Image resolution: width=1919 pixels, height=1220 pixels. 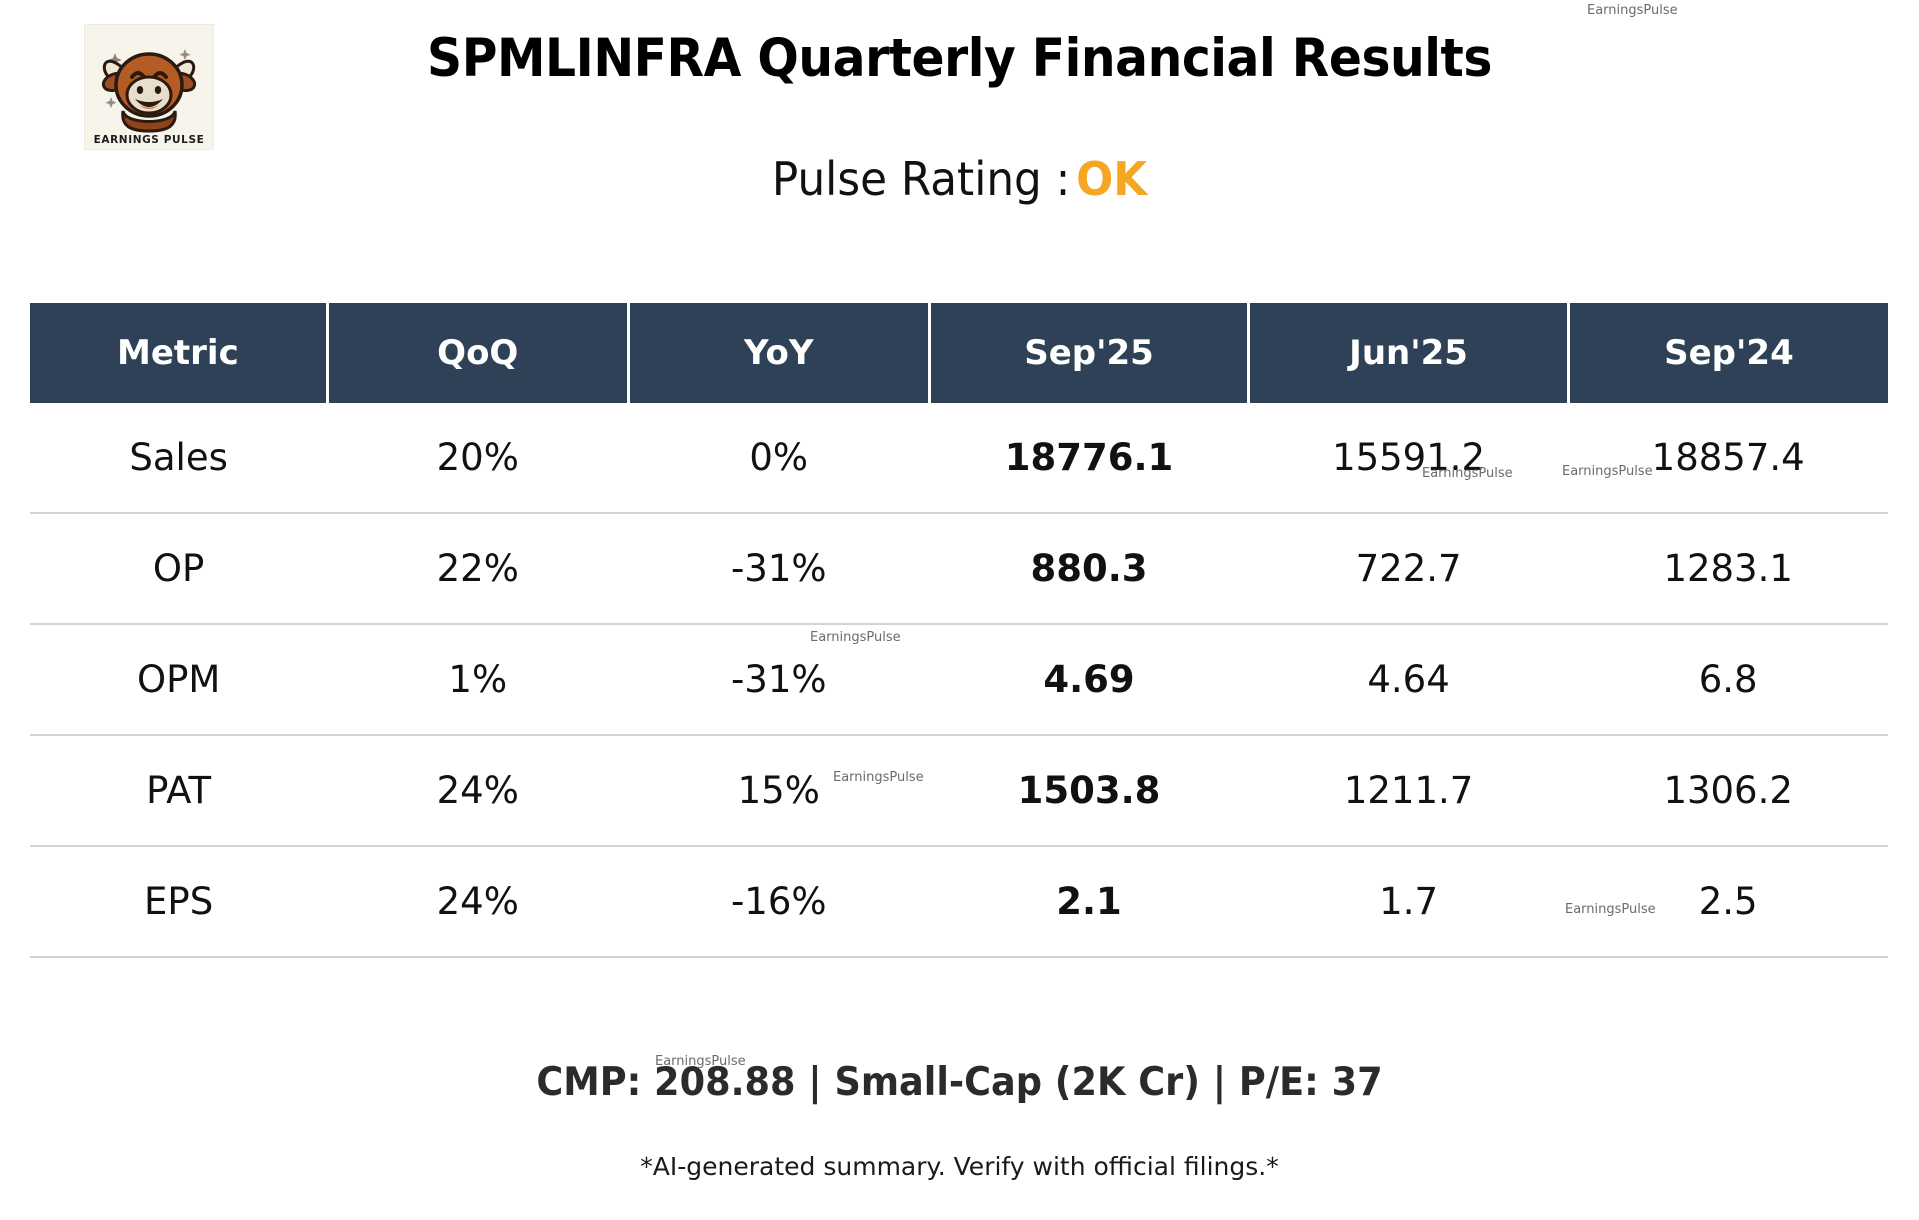 I want to click on cell-year-ago: 2.5, so click(x=1728, y=902).